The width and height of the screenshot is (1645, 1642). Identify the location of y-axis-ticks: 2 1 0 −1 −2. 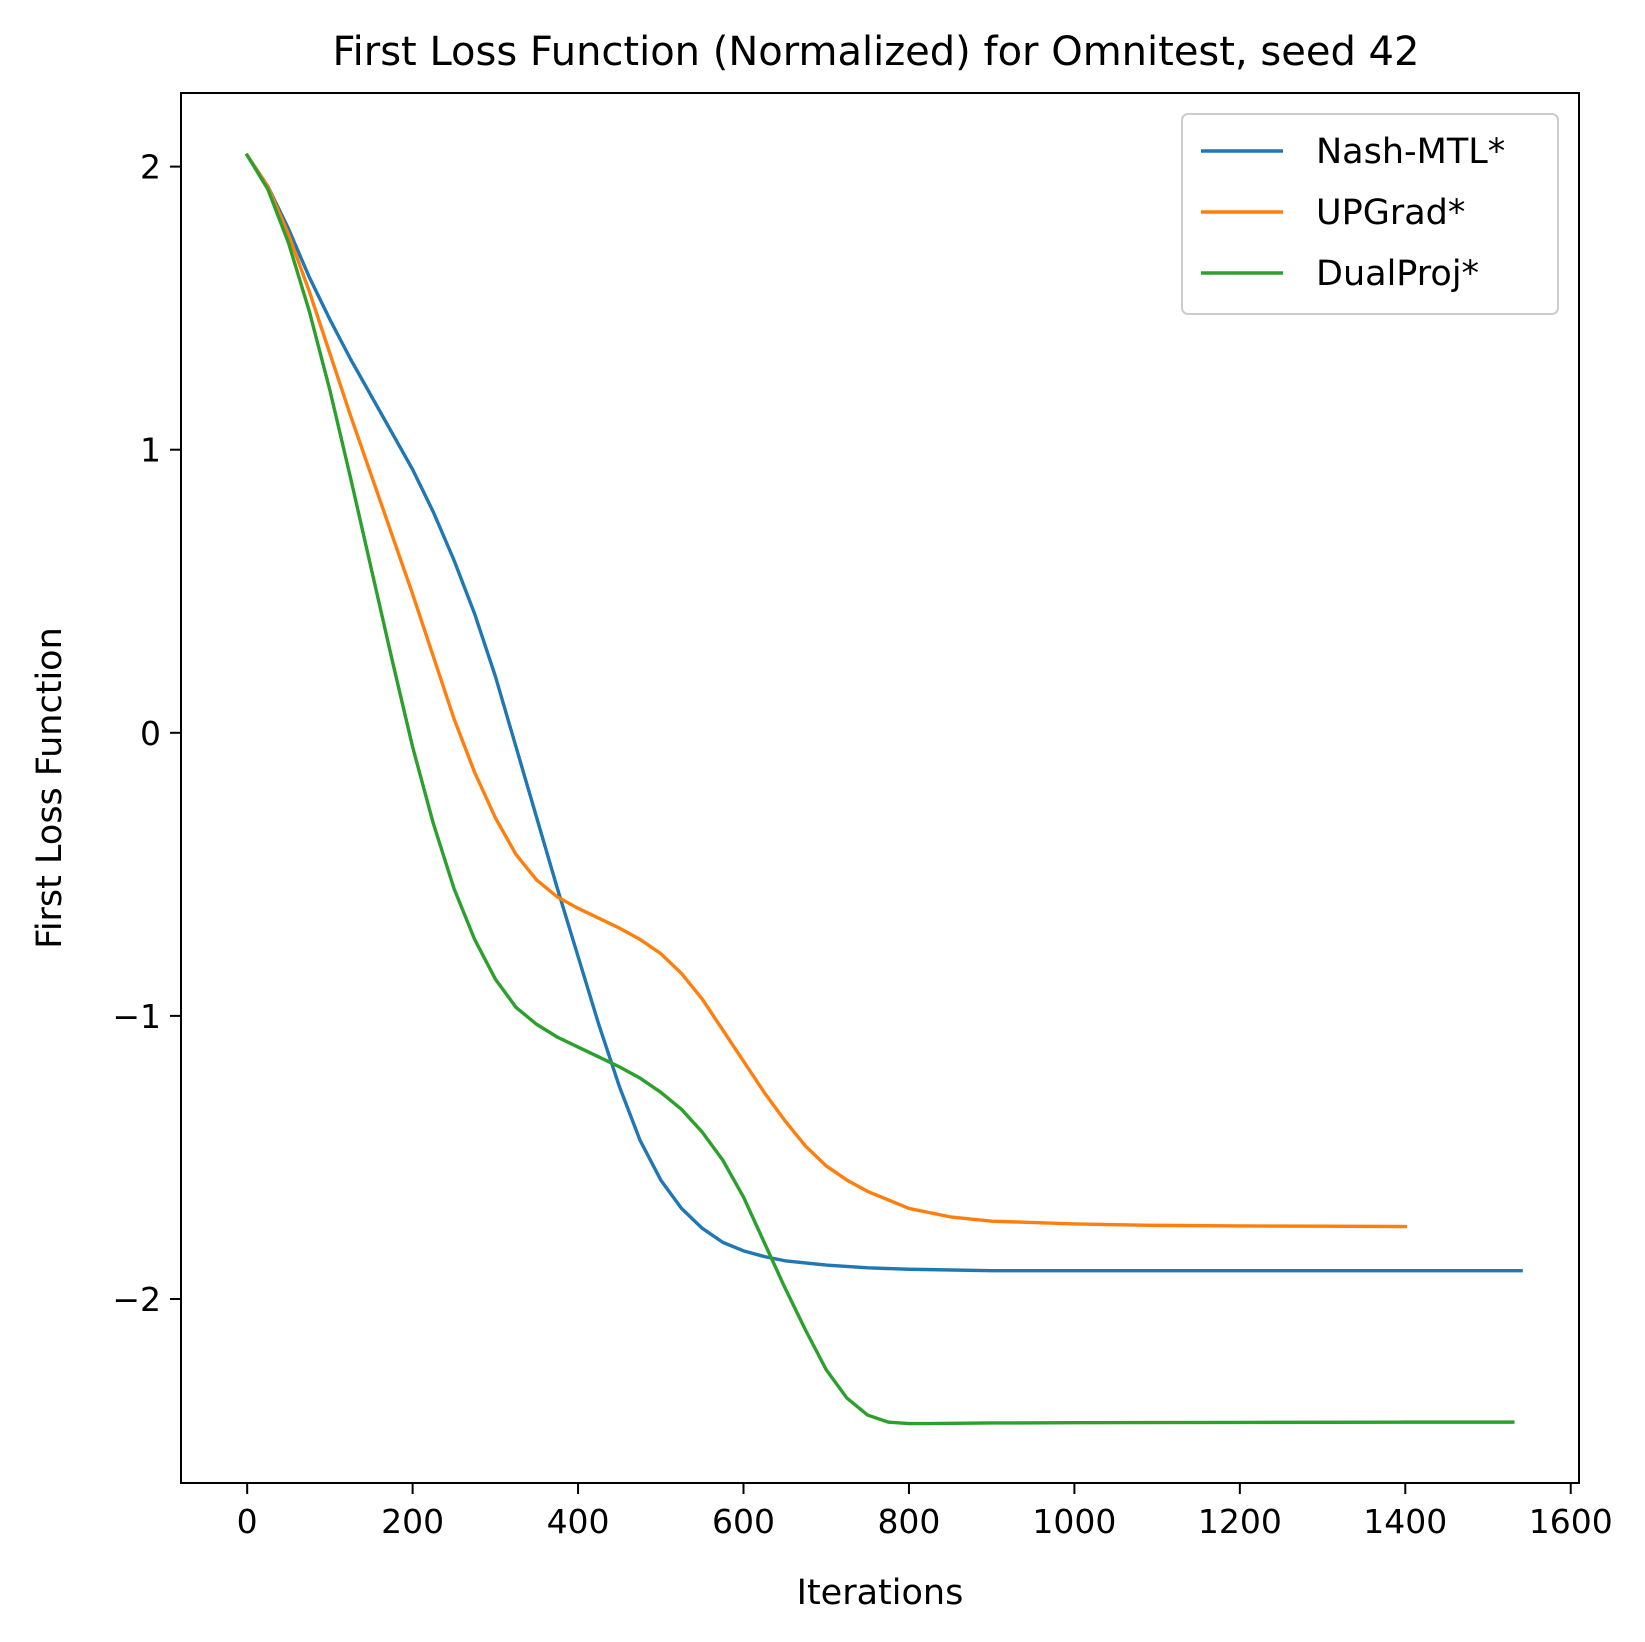
(146, 733).